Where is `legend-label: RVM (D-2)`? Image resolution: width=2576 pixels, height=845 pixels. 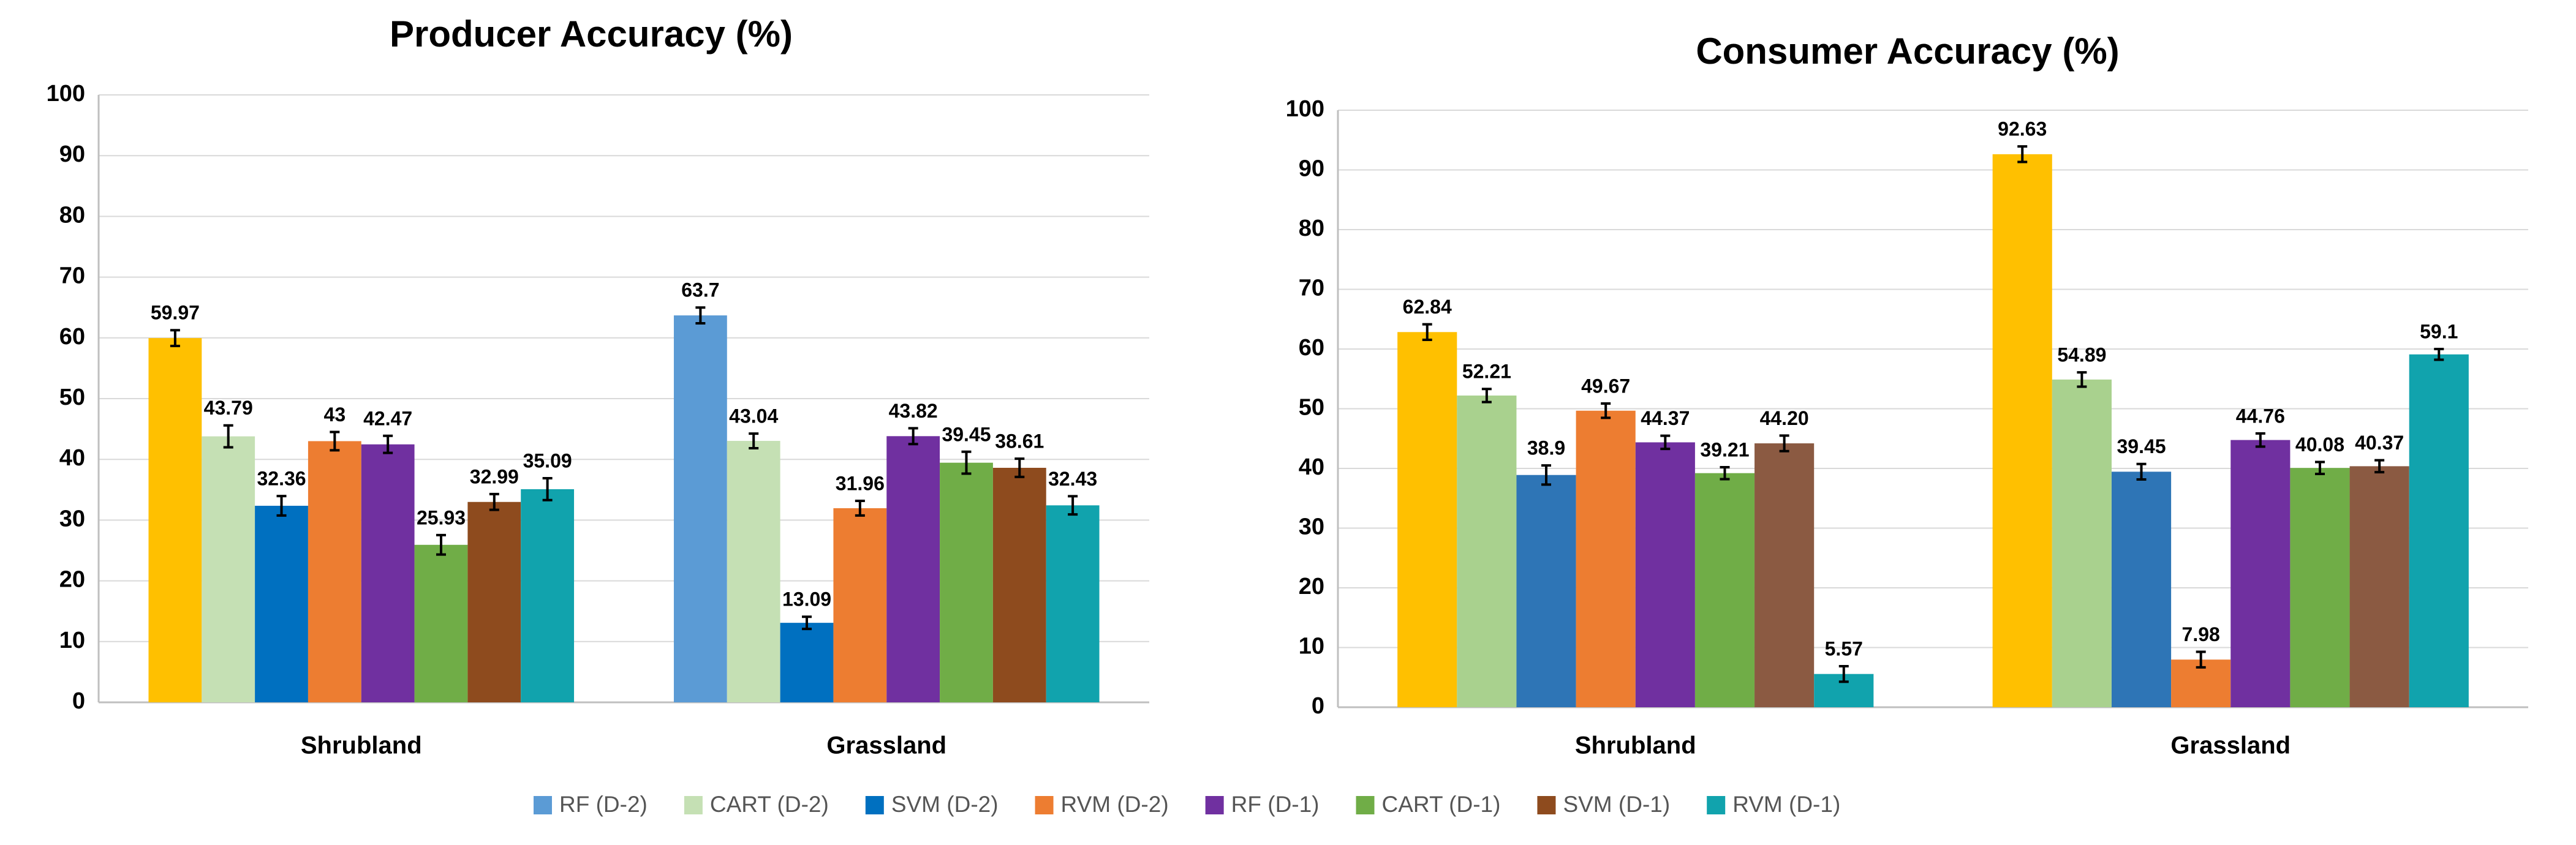 legend-label: RVM (D-2) is located at coordinates (1115, 804).